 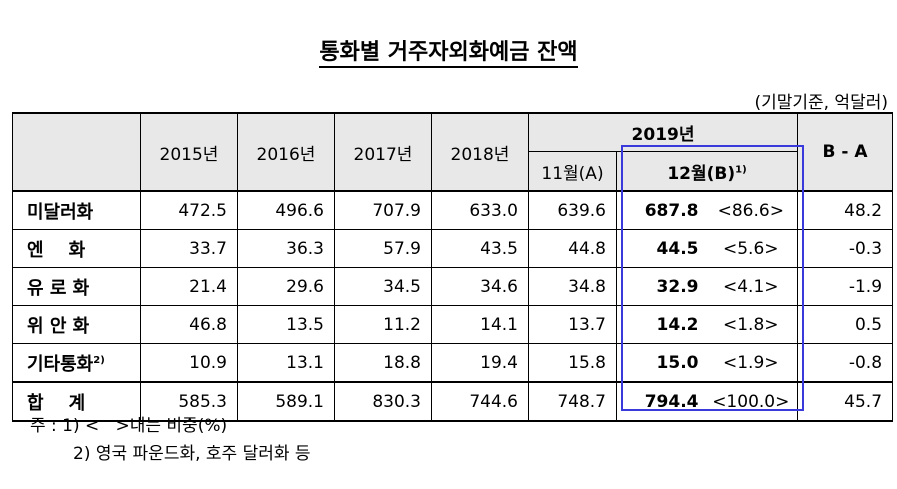 I want to click on cell-share: <4.1>, so click(x=751, y=286).